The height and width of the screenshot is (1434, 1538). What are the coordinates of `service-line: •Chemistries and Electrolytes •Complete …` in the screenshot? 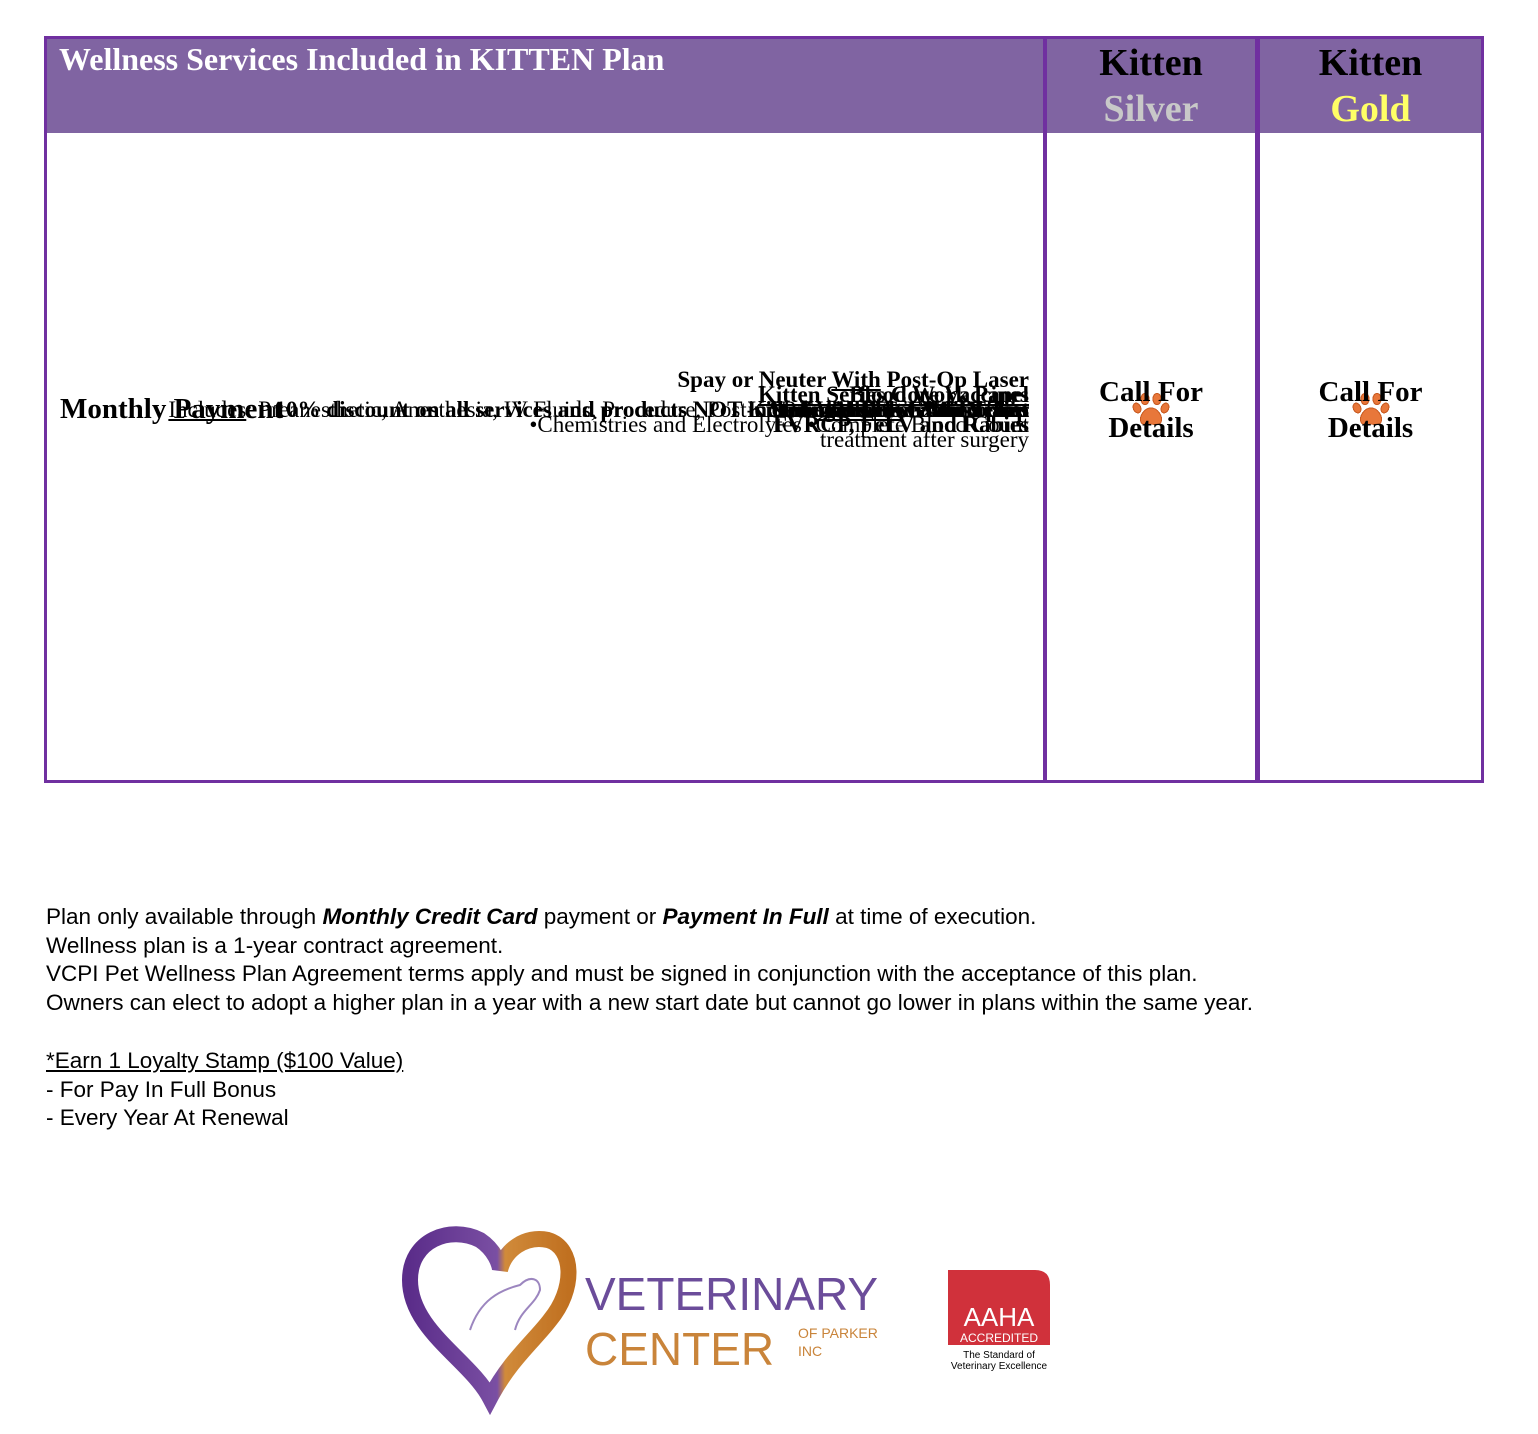 It's located at (779, 425).